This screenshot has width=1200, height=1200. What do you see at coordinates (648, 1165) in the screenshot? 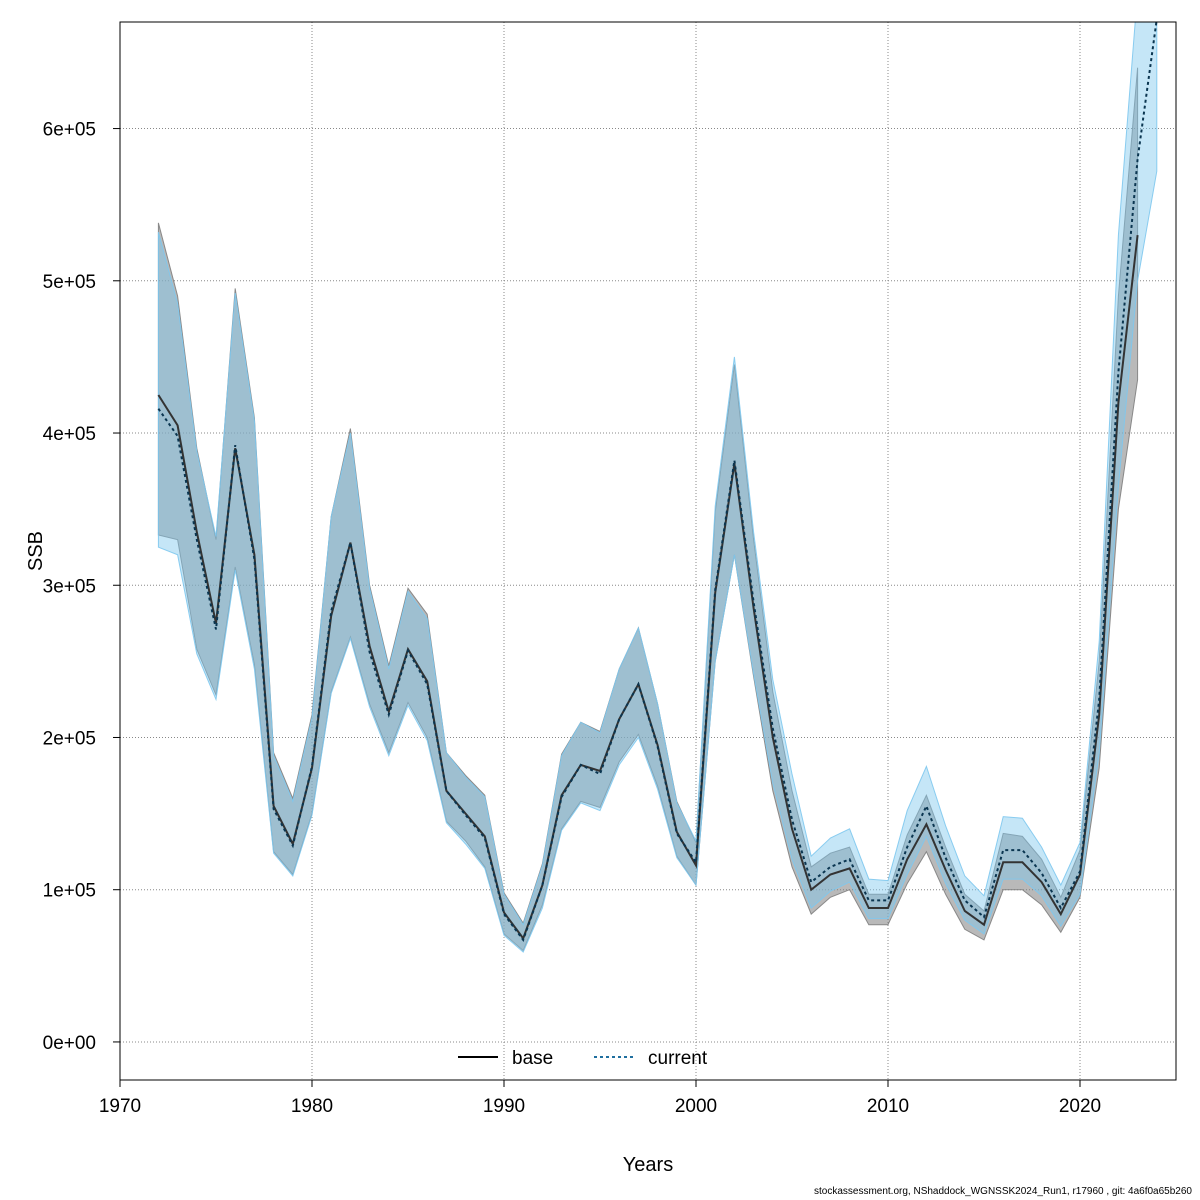
I see `x-axis-title: Years` at bounding box center [648, 1165].